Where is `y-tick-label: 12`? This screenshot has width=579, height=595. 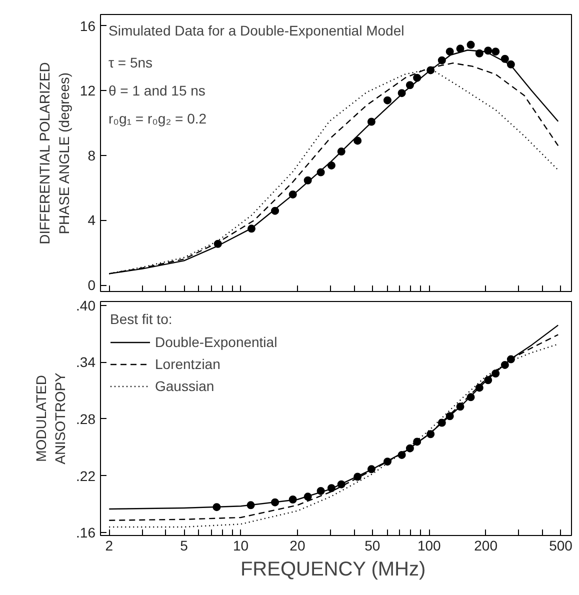 y-tick-label: 12 is located at coordinates (88, 90).